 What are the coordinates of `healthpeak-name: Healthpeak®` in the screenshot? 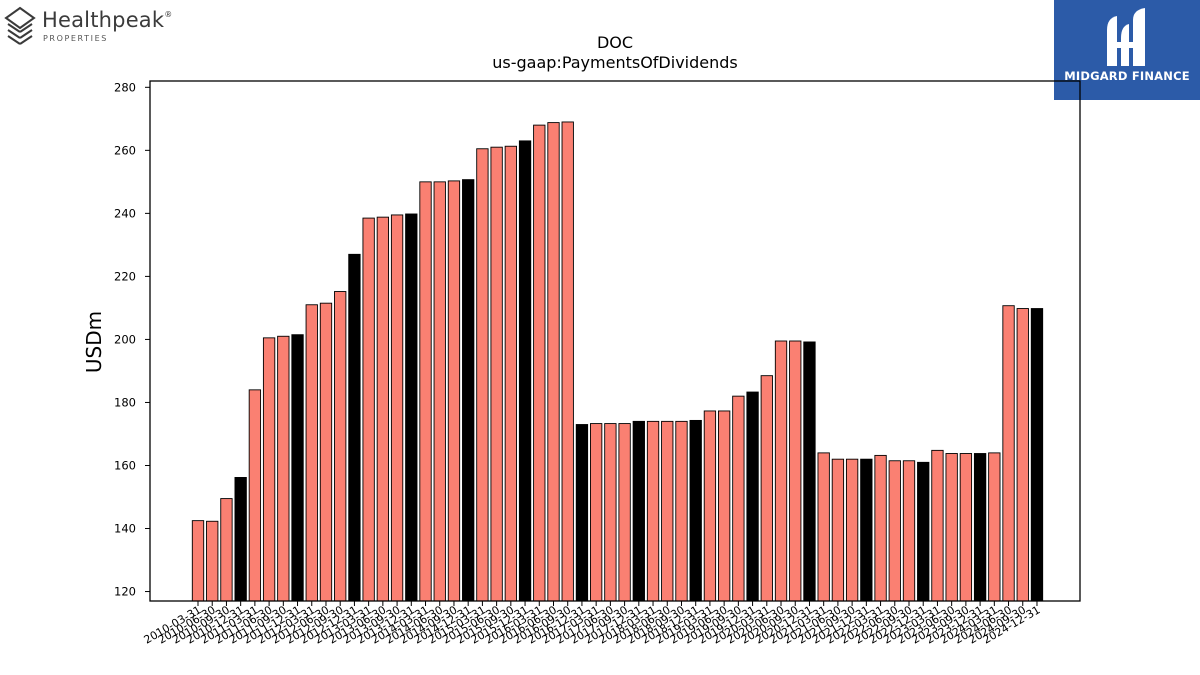 It's located at (107, 20).